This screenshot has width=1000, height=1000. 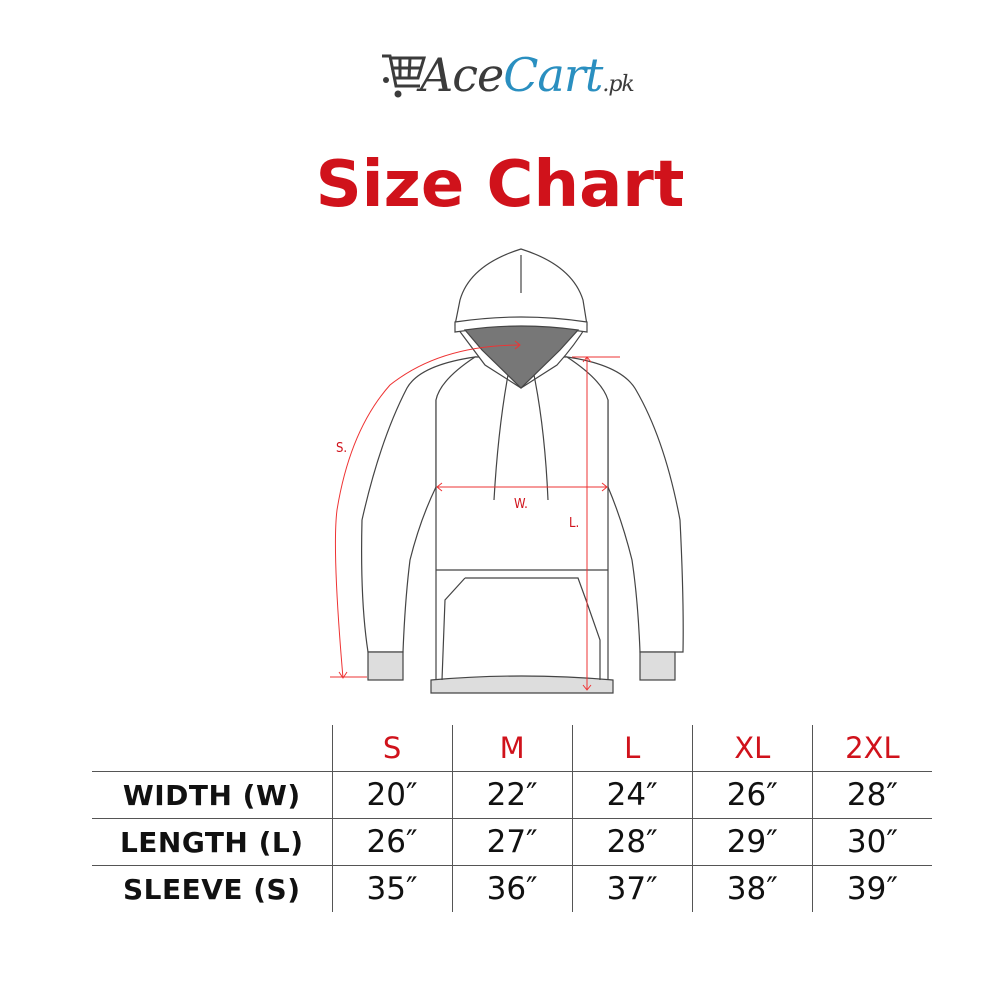 I want to click on sleeve-measure-line, so click(x=427, y=511).